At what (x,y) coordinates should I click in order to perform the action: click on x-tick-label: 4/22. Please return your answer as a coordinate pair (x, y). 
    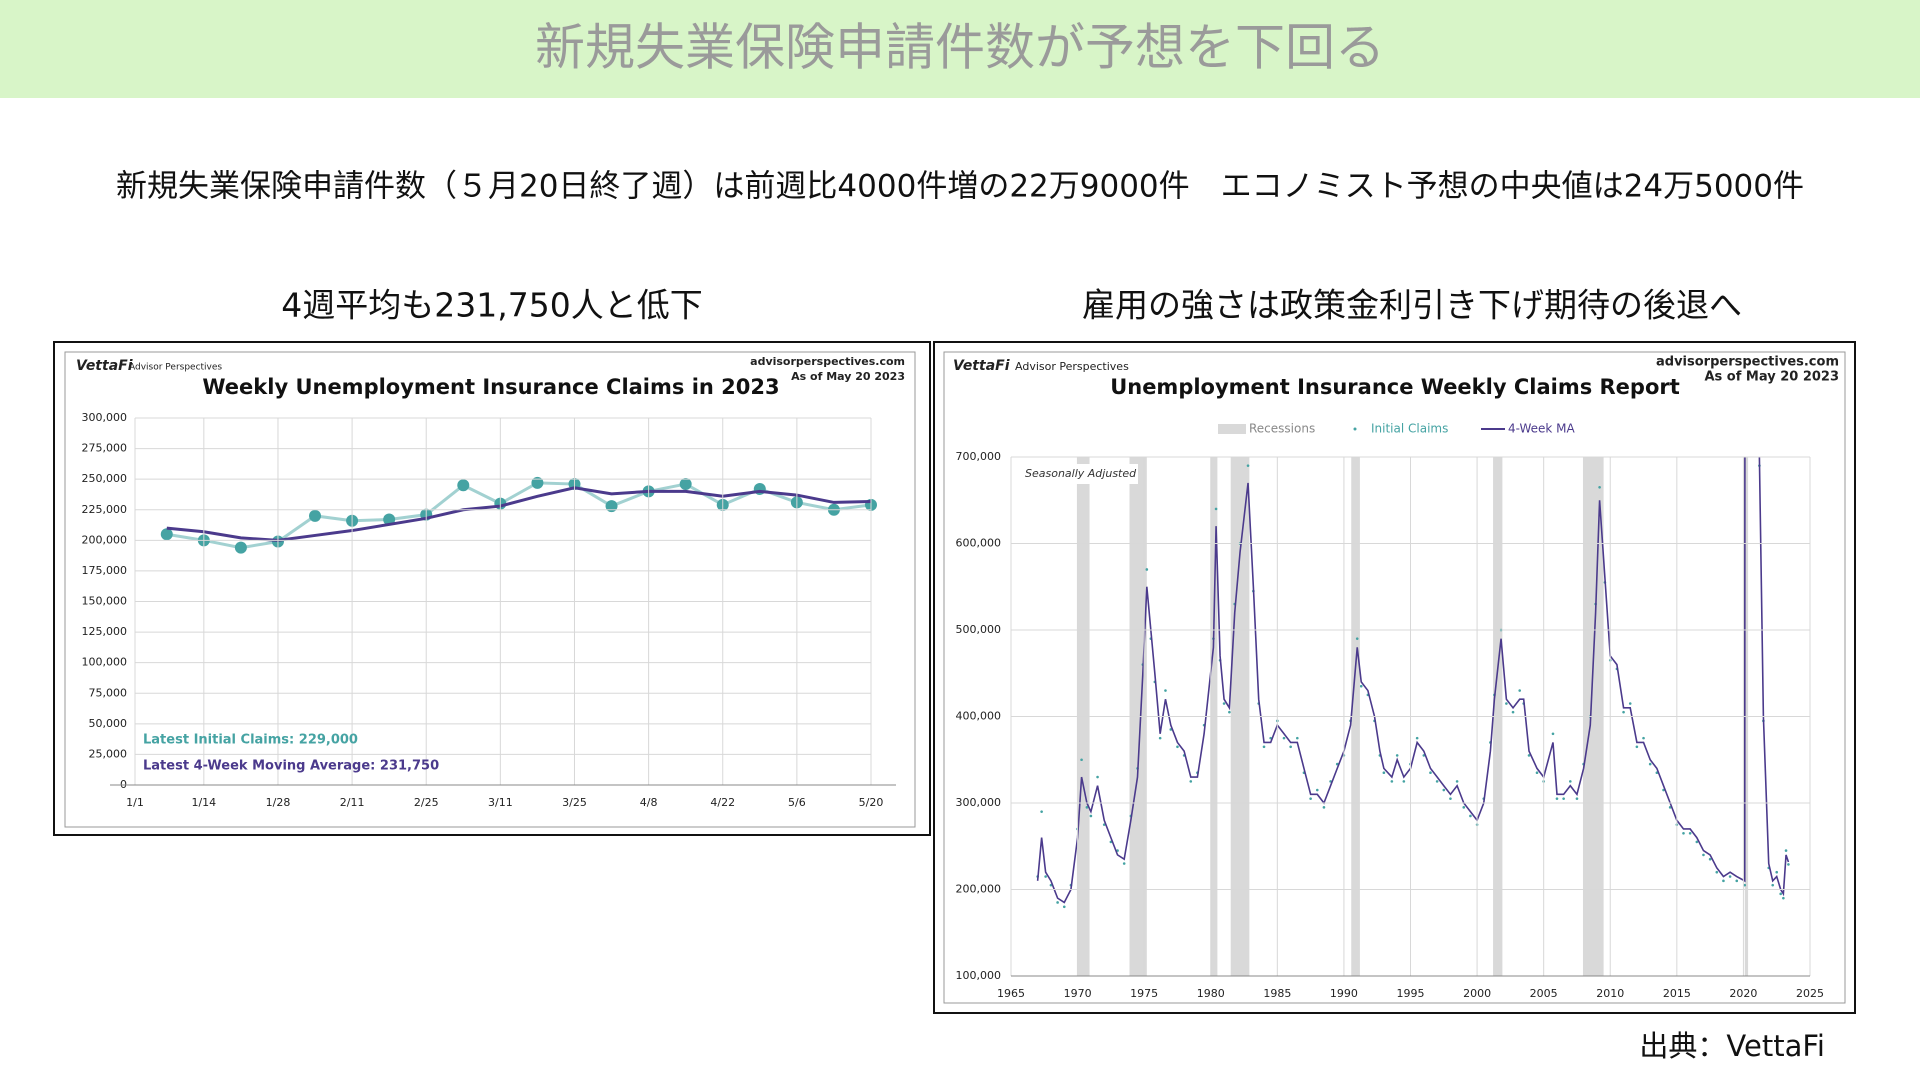
    Looking at the image, I should click on (722, 802).